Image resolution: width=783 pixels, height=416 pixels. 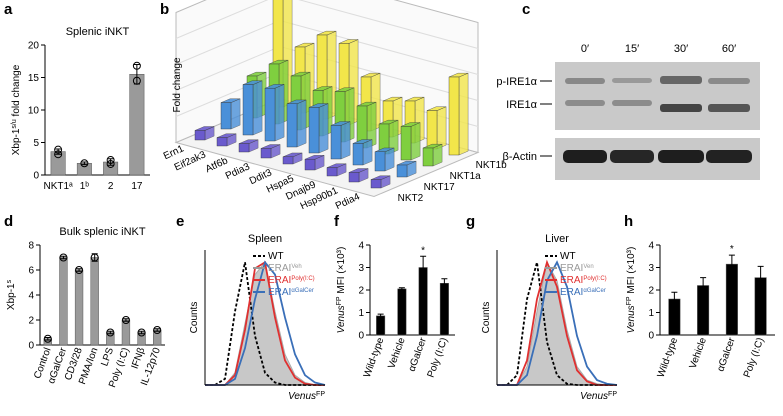 What do you see at coordinates (337, 221) in the screenshot?
I see `panel-letter: f` at bounding box center [337, 221].